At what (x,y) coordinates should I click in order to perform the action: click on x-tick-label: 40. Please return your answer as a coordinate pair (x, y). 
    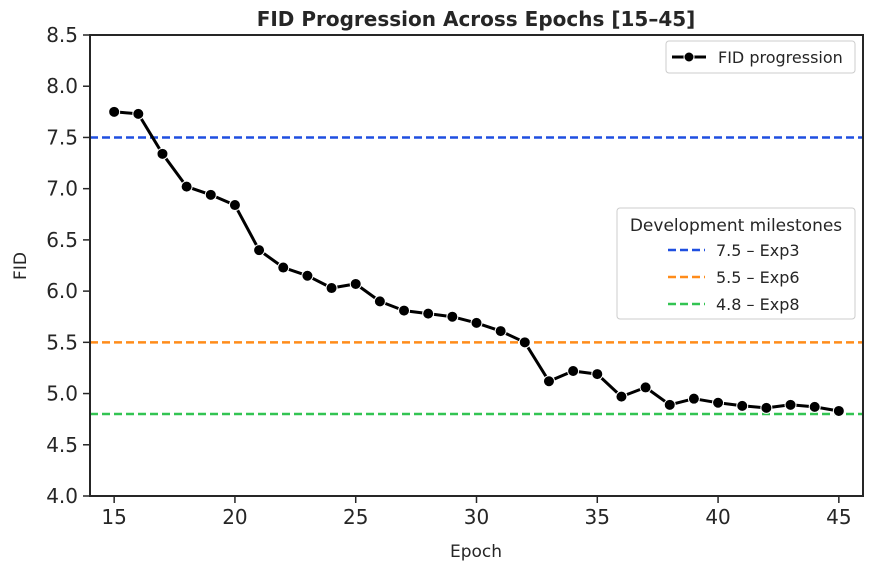
    Looking at the image, I should click on (717, 517).